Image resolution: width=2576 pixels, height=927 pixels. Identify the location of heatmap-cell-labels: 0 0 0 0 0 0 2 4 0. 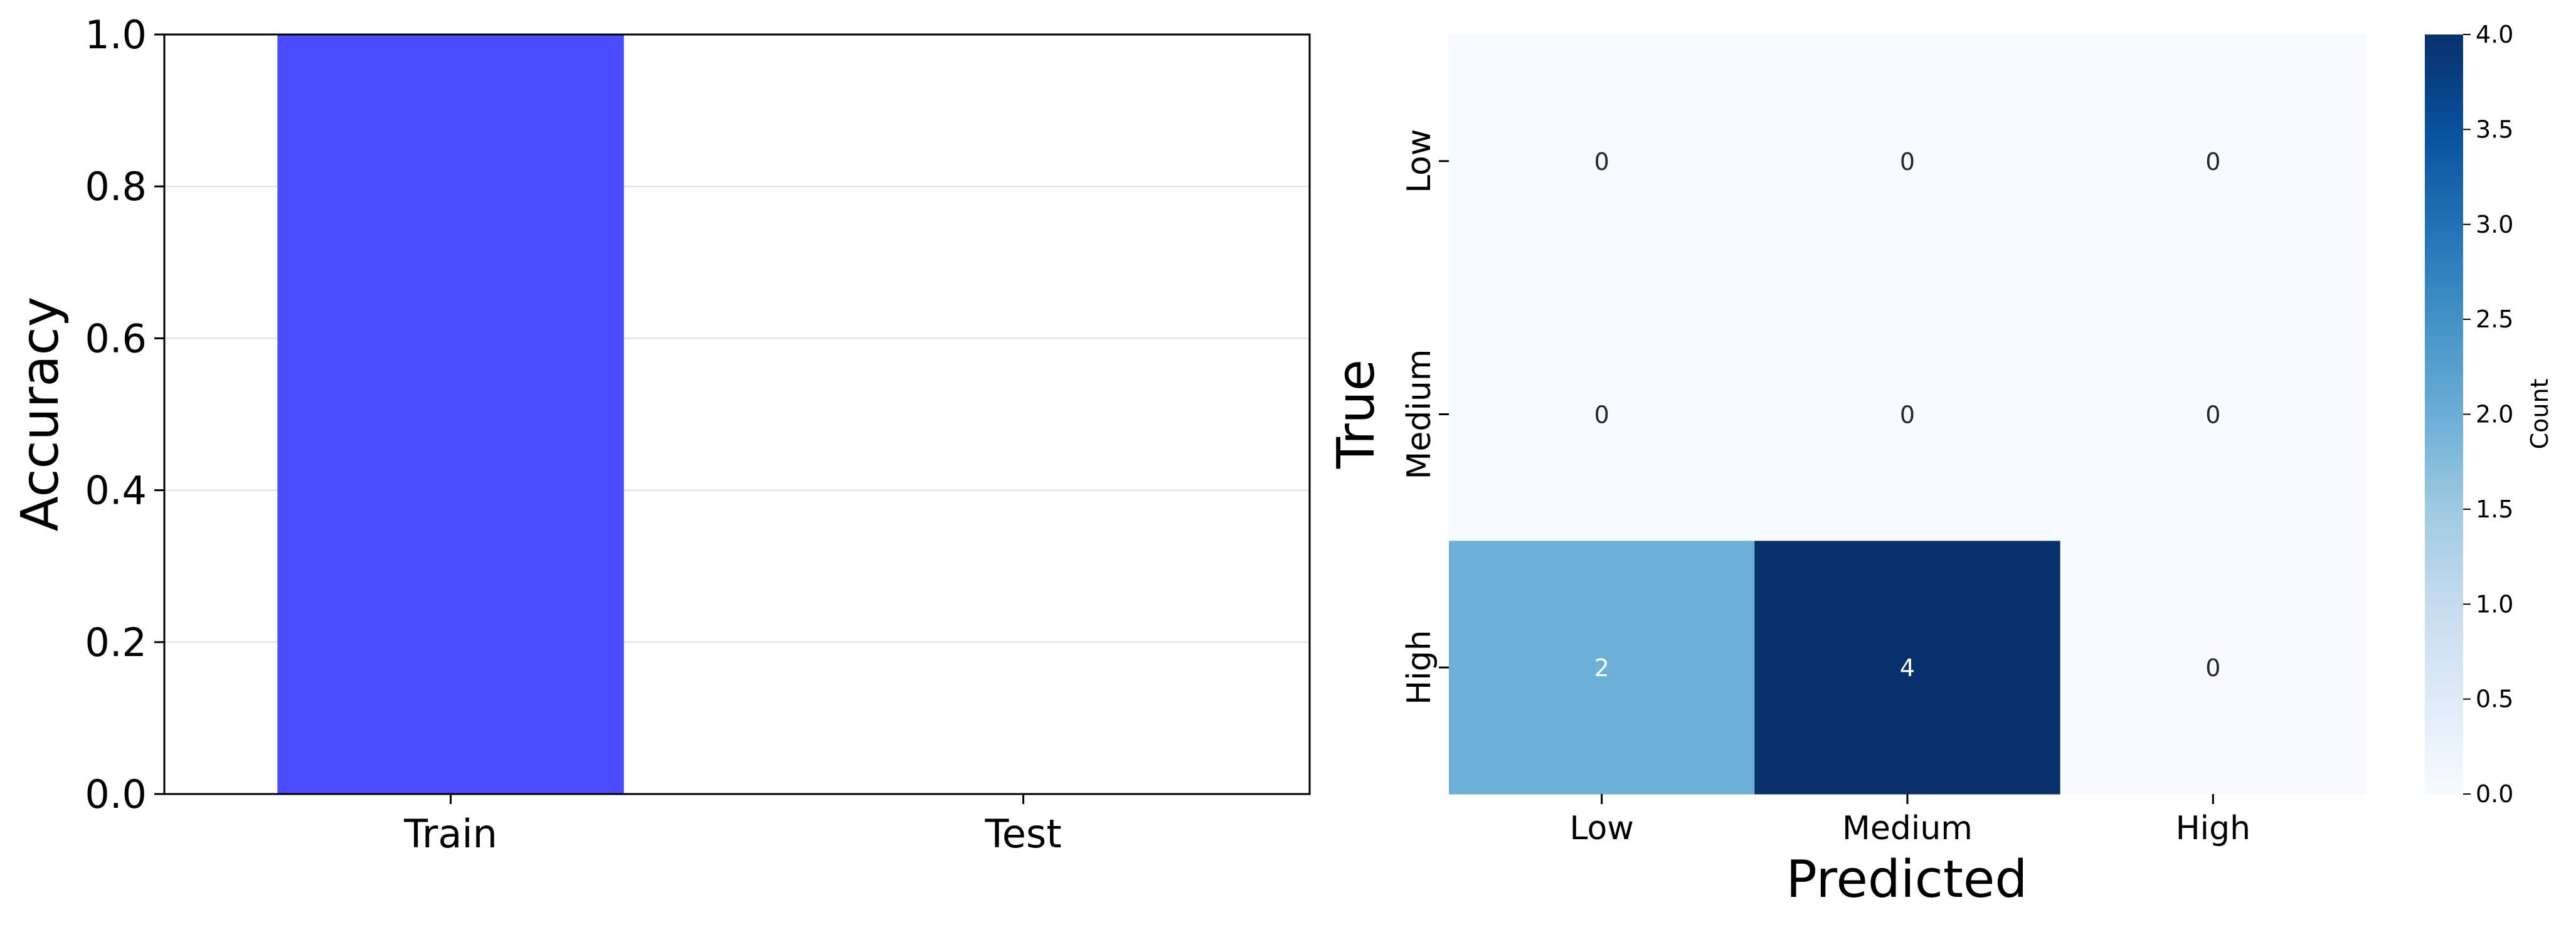
(1907, 415).